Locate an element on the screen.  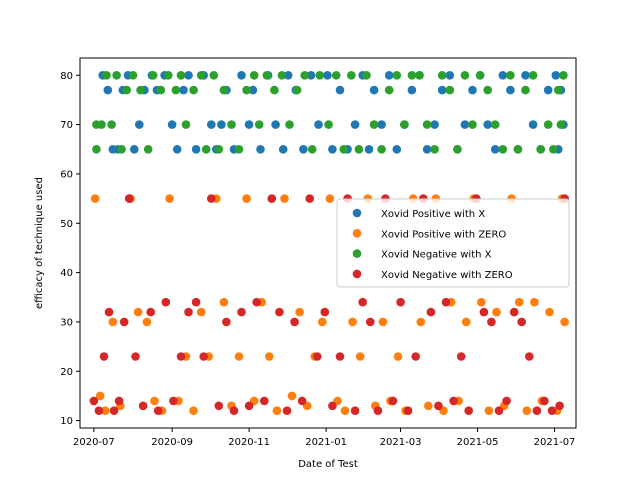
legend-entry: Xovid Positive with ZERO is located at coordinates (429, 234).